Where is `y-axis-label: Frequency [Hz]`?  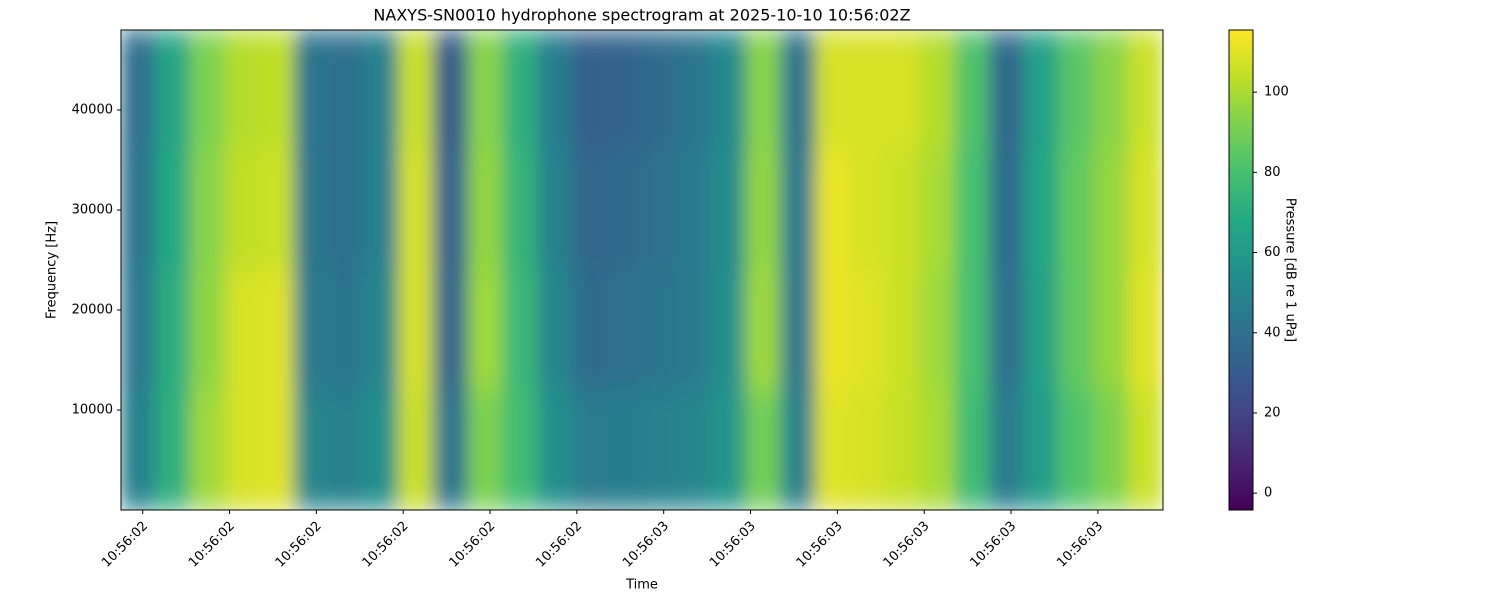
y-axis-label: Frequency [Hz] is located at coordinates (52, 270).